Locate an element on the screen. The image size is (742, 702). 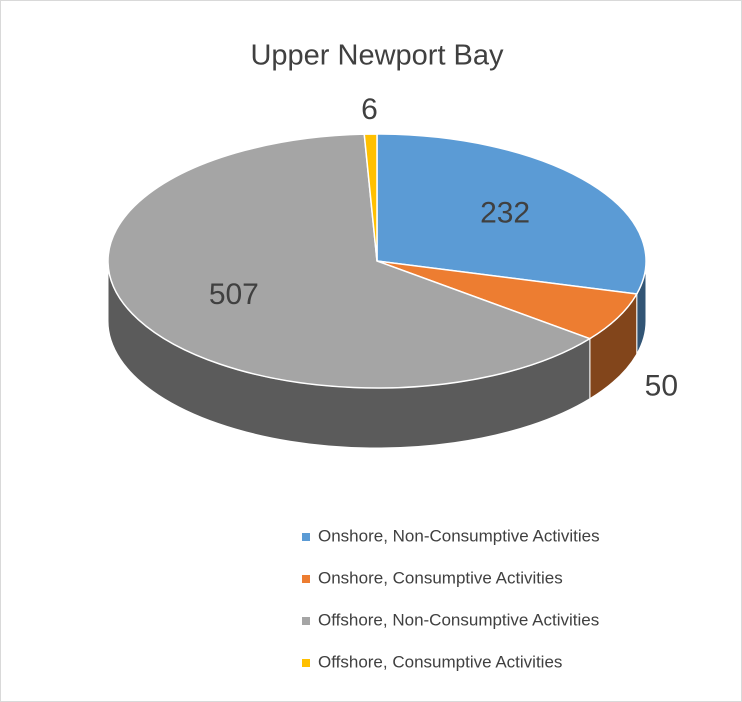
legend-label: Offshore, Consumptive Activities is located at coordinates (440, 661).